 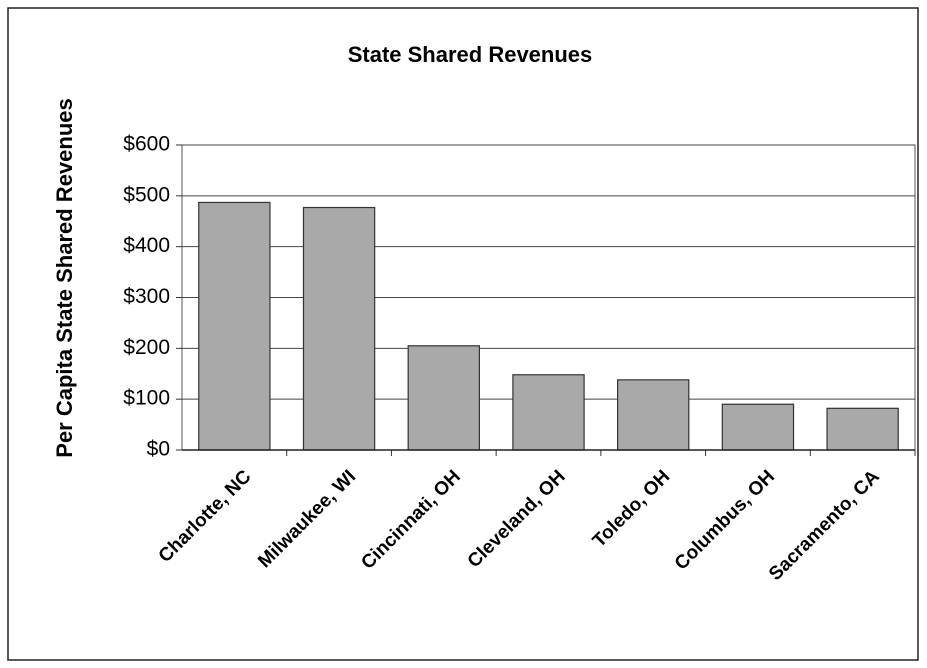 I want to click on y-tick-label: $0, so click(x=158, y=449).